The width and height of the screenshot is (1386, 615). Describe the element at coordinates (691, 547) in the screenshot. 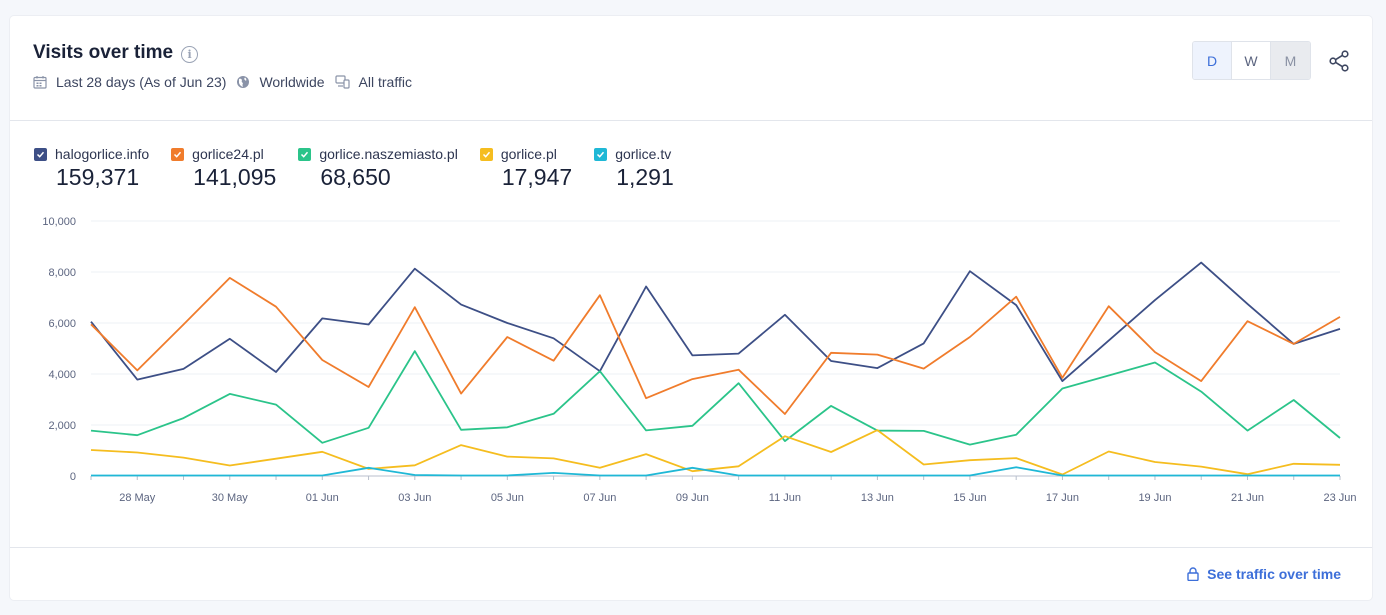

I see `footer-divider` at that location.